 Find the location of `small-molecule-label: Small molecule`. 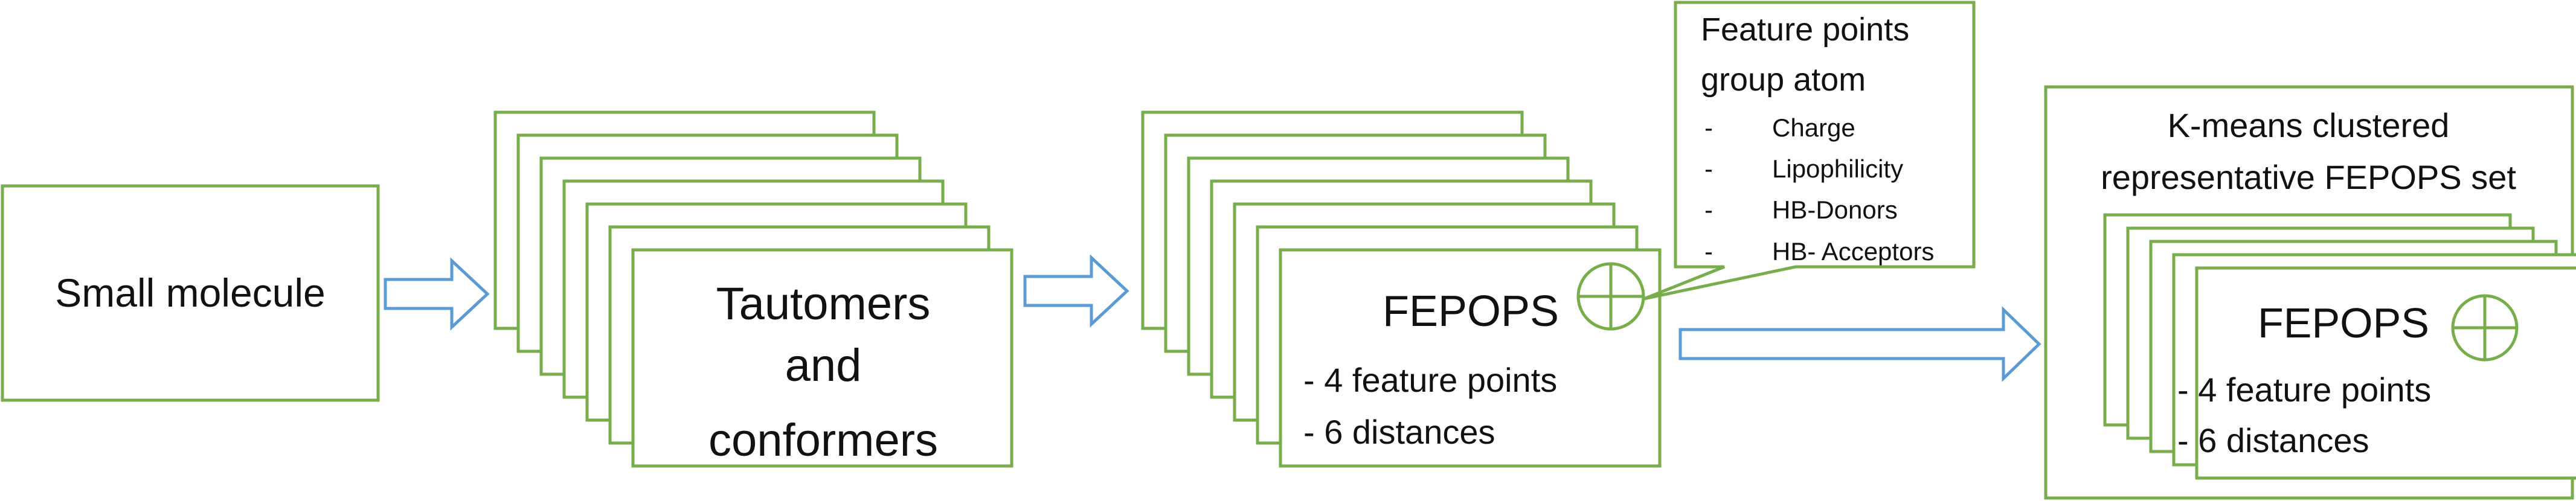

small-molecule-label: Small molecule is located at coordinates (190, 292).